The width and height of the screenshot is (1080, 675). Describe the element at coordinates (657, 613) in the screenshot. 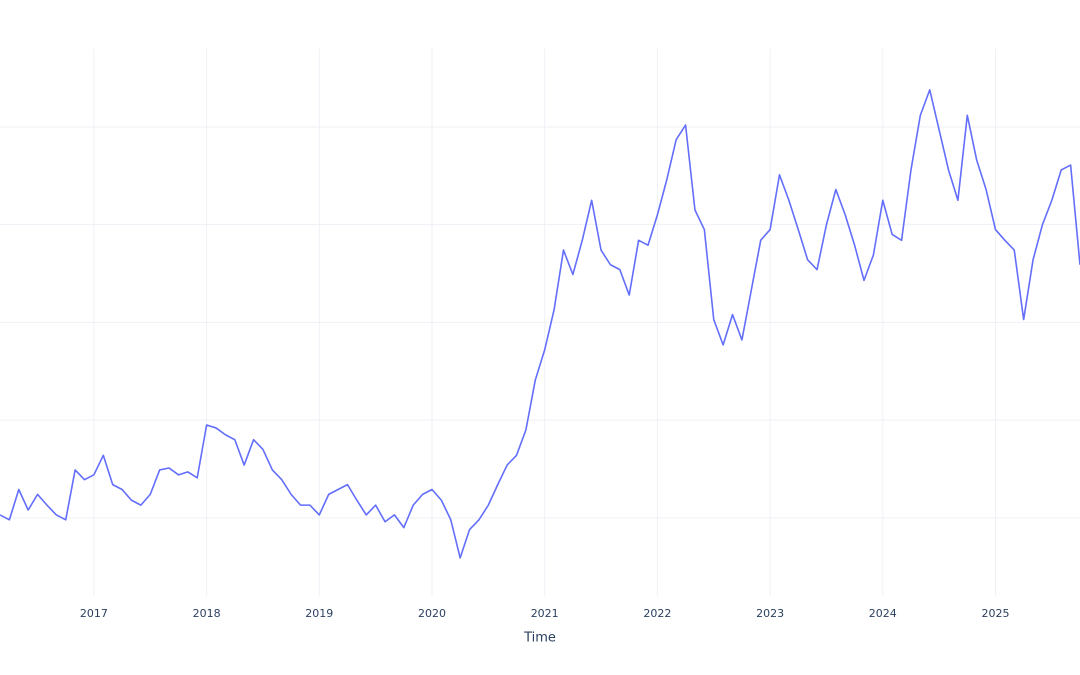

I see `x-tick-label: 2022` at that location.